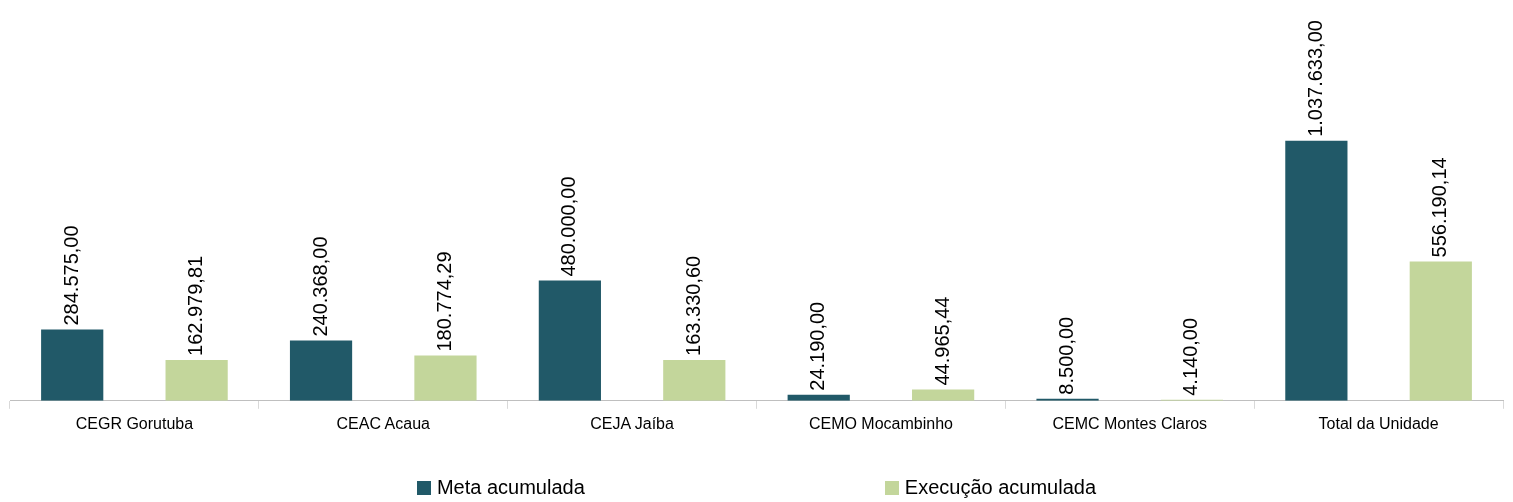  Describe the element at coordinates (383, 423) in the screenshot. I see `x-tick-label: CEAC Acaua` at that location.